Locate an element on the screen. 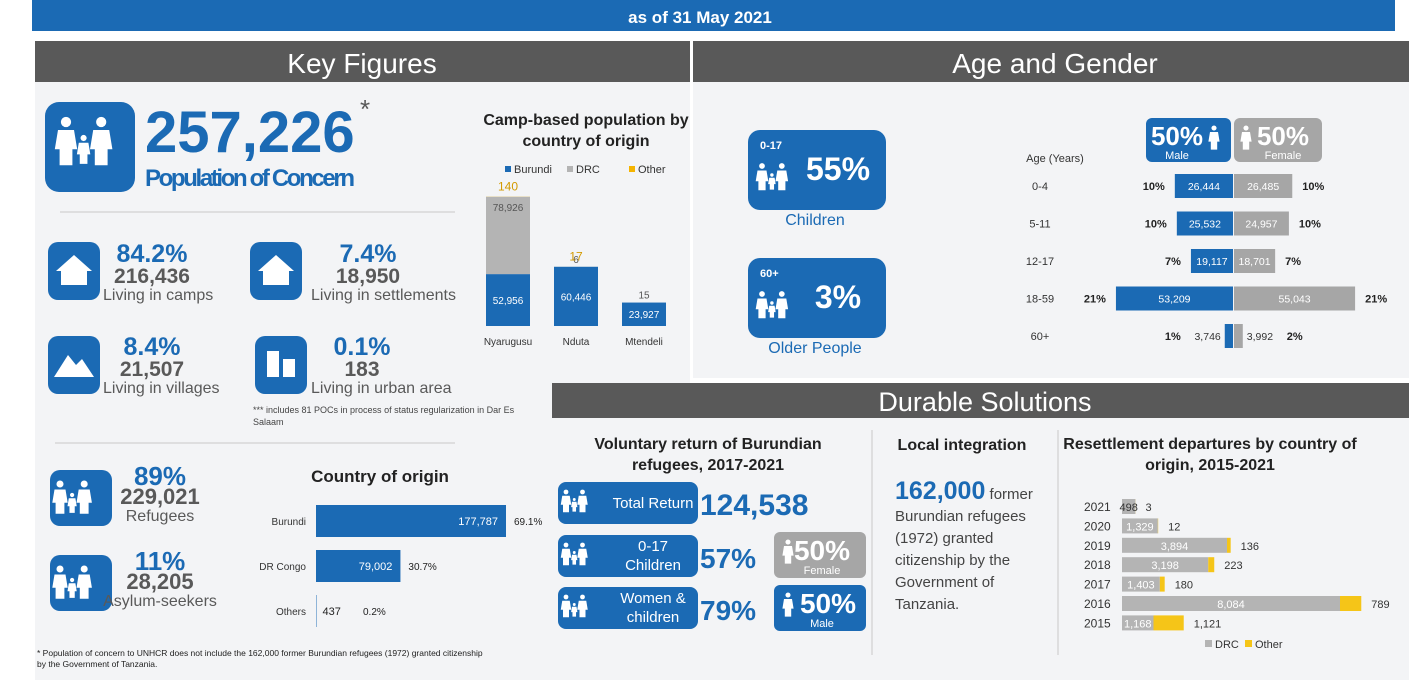 The height and width of the screenshot is (682, 1409). value-label: 498 is located at coordinates (1129, 508).